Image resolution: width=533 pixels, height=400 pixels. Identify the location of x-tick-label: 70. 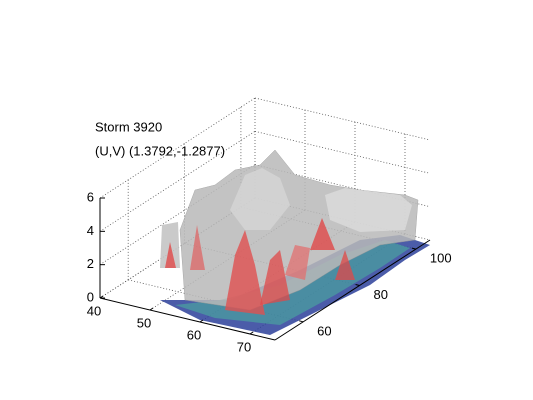
(244, 346).